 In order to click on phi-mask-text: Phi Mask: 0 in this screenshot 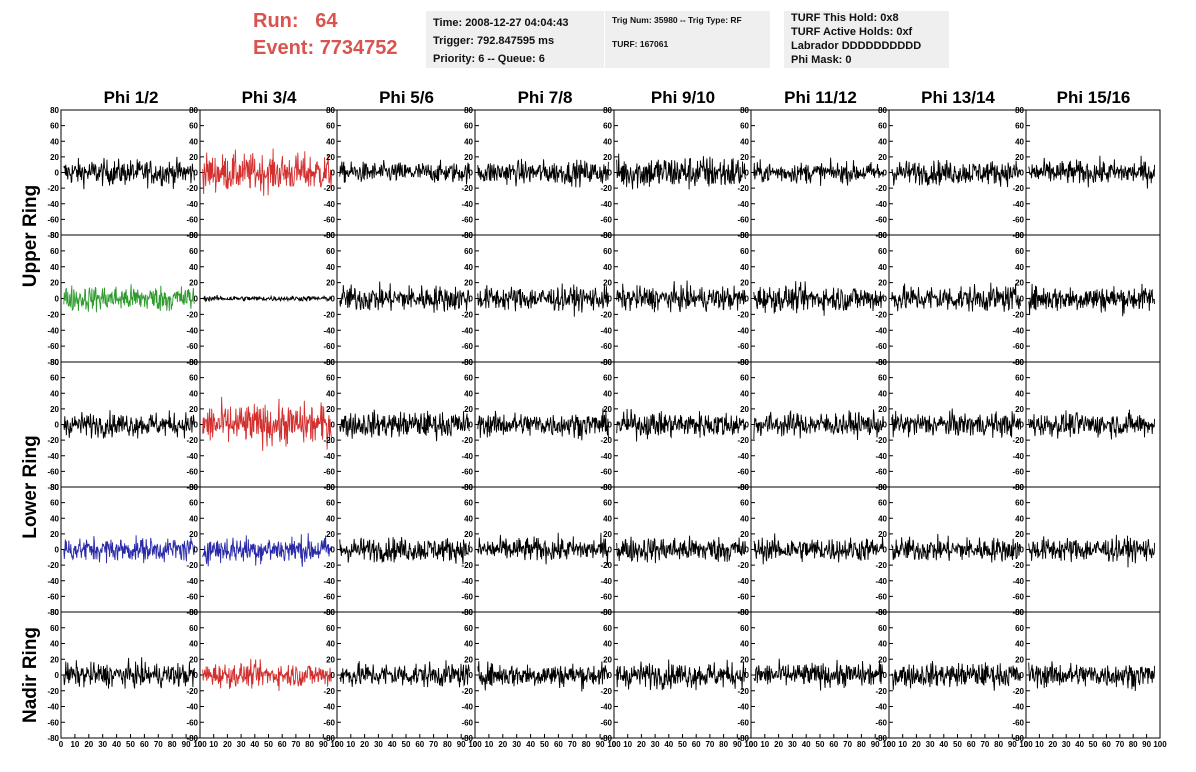, I will do `click(821, 60)`.